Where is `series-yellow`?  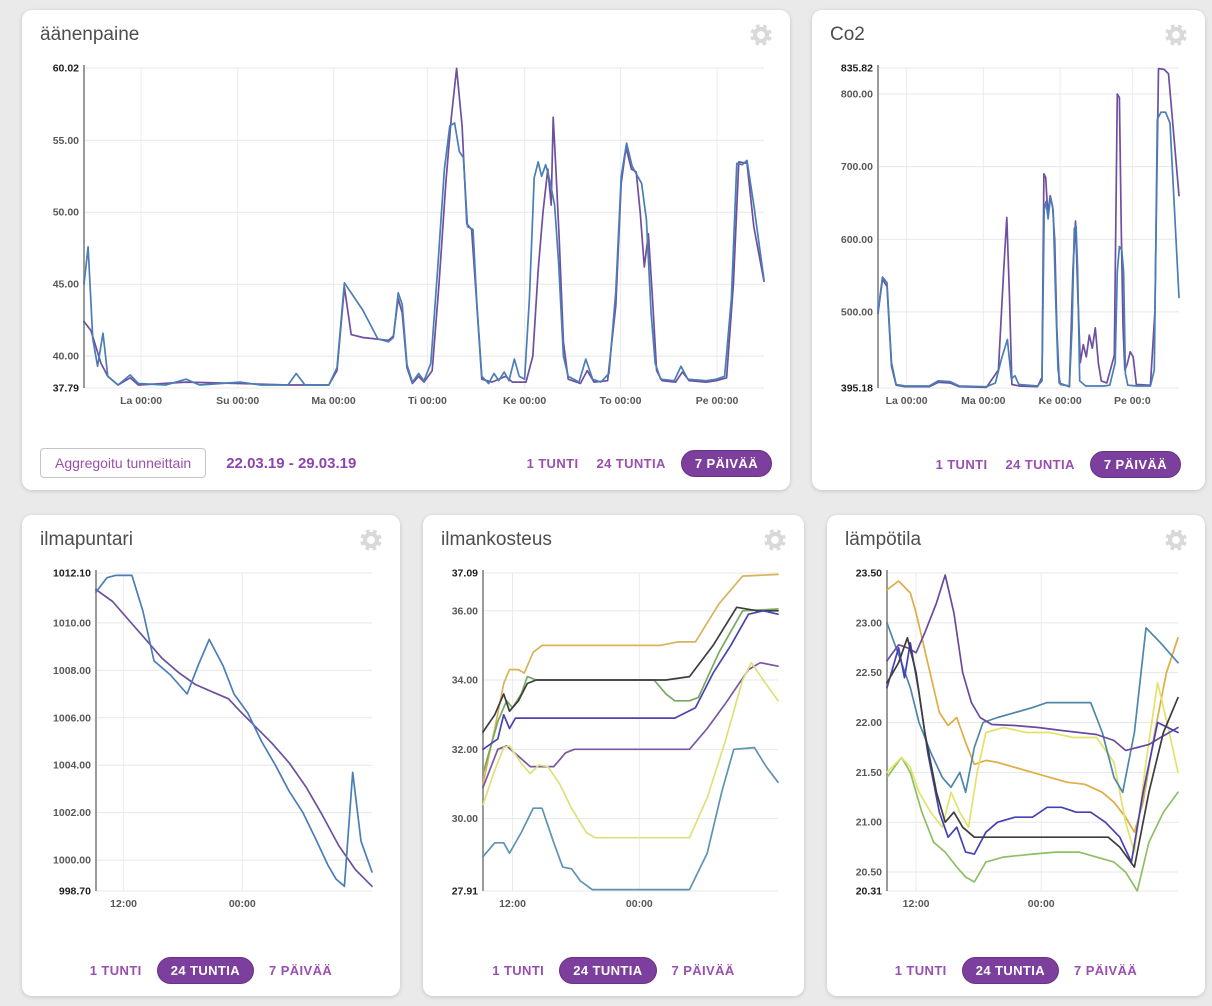 series-yellow is located at coordinates (630, 750).